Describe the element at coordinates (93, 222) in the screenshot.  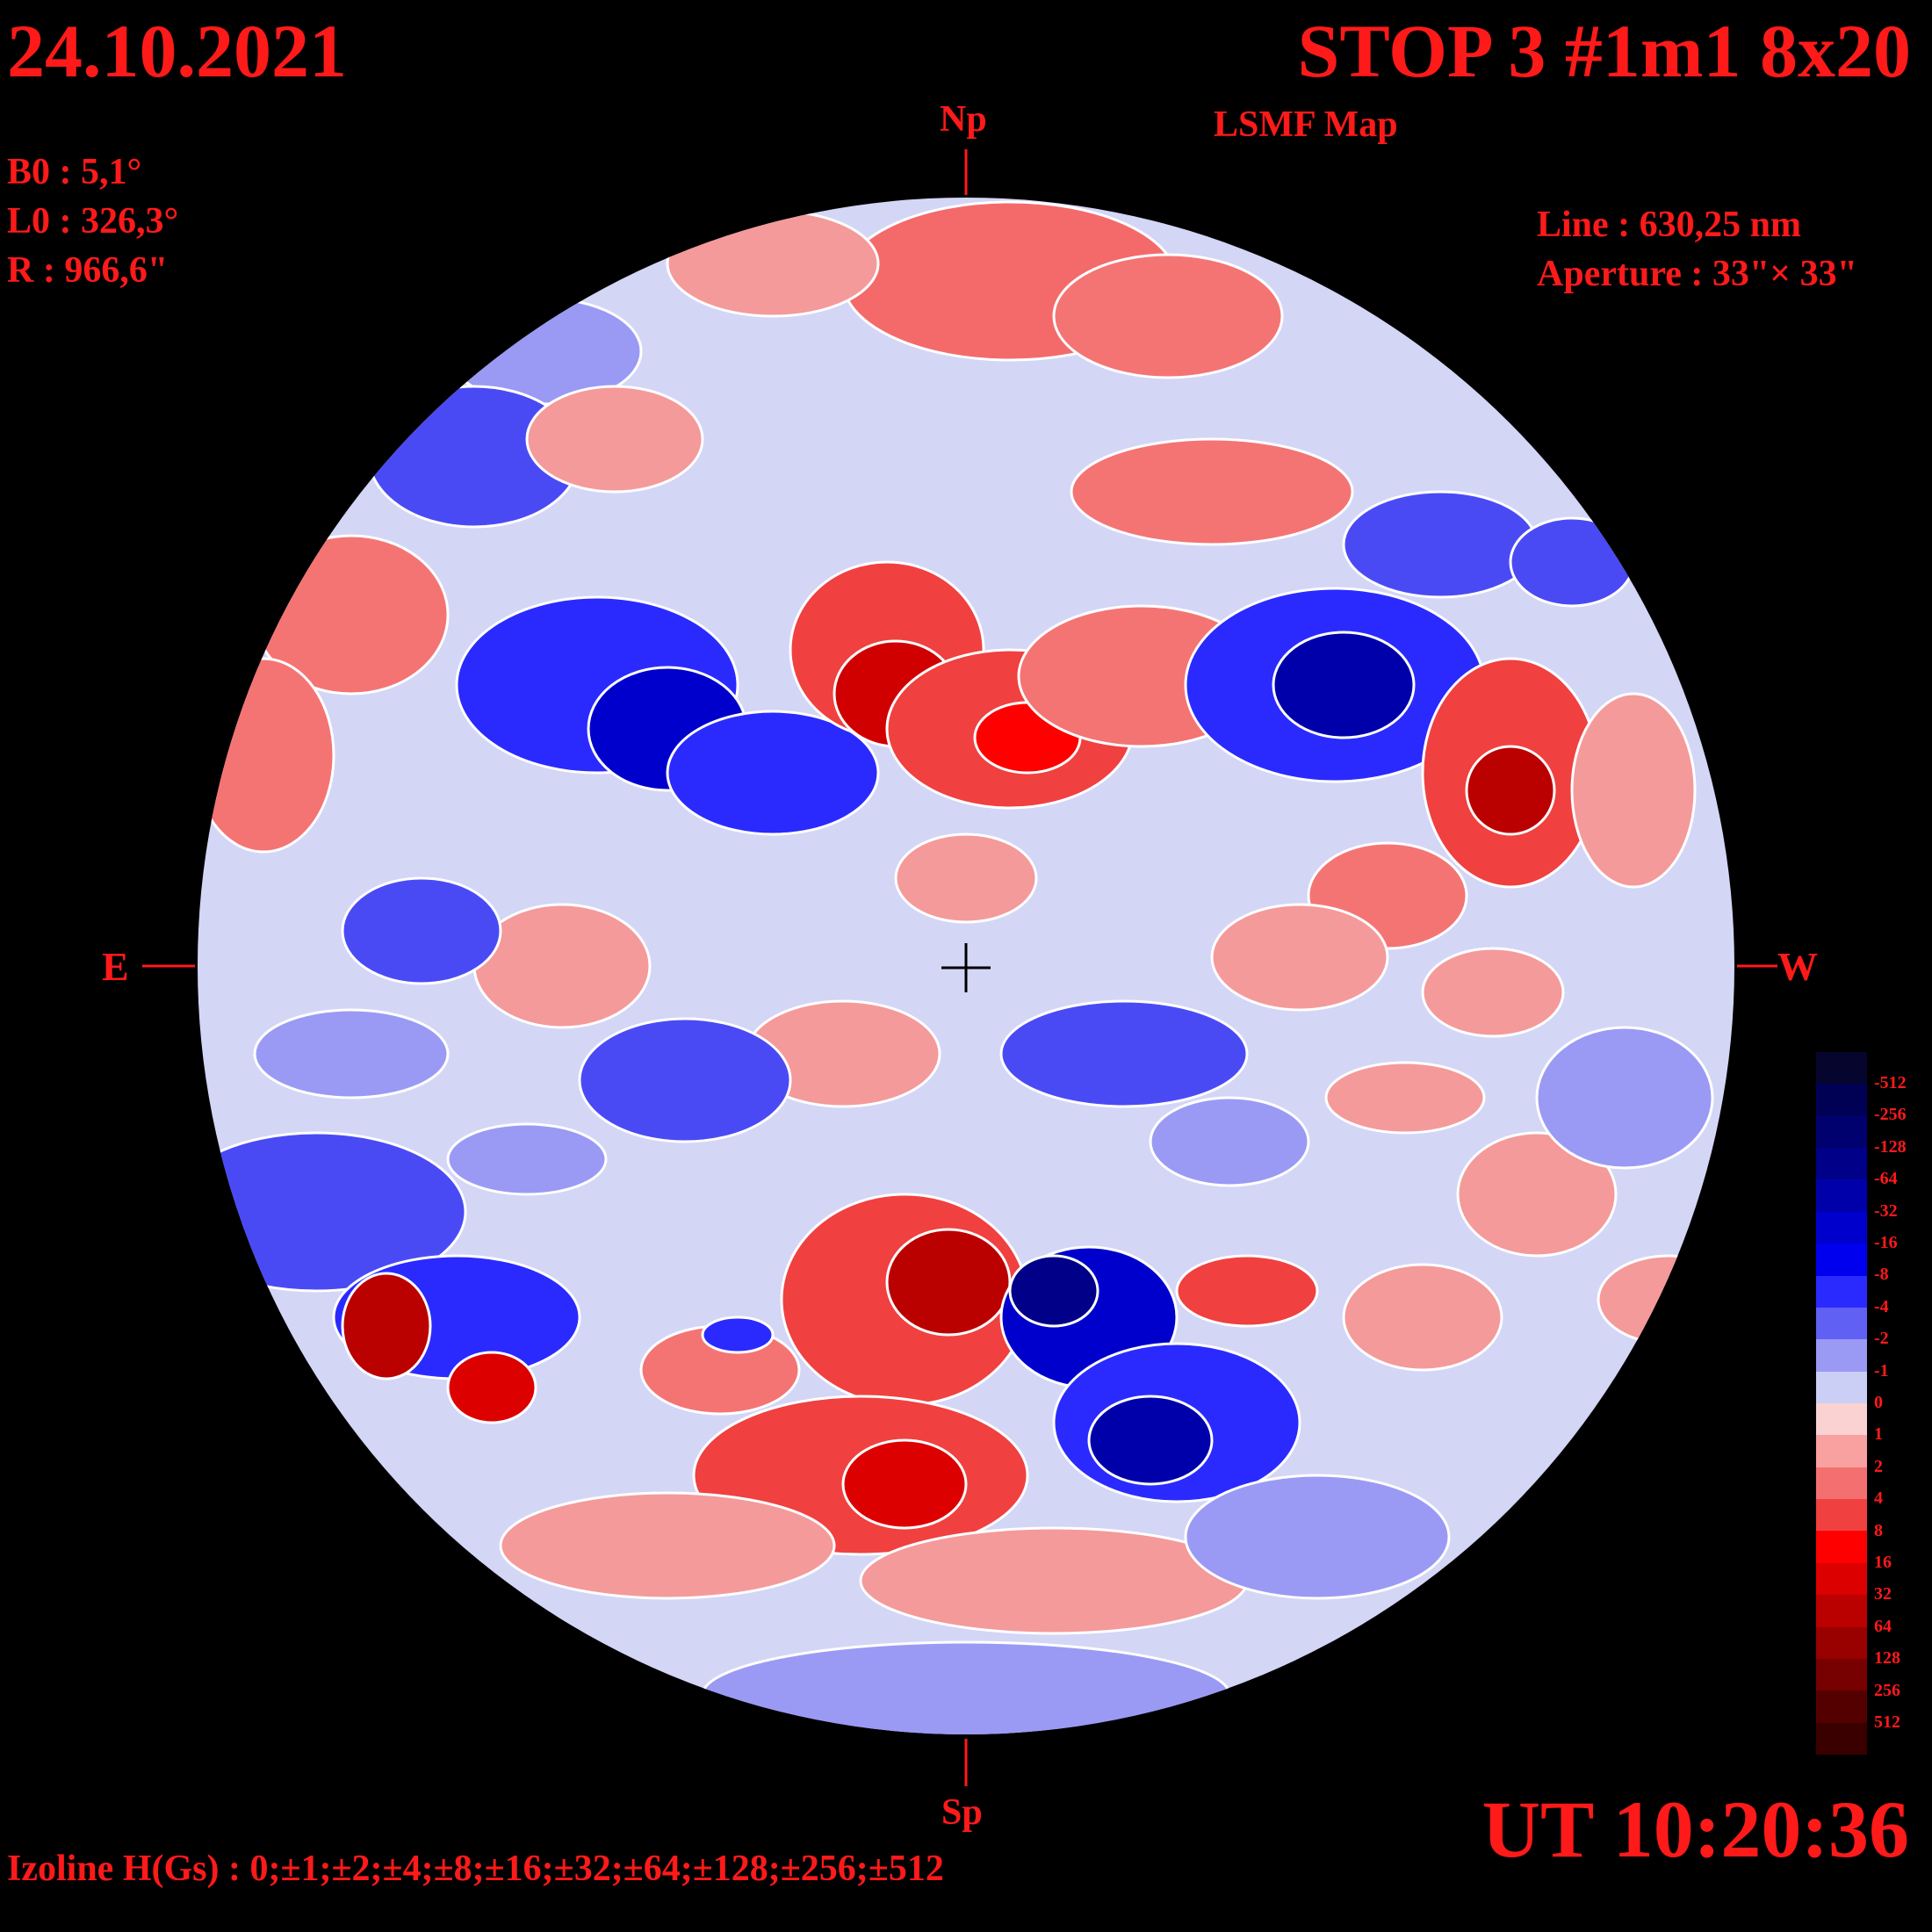
I see `param-l0: L0 : 326,3°` at that location.